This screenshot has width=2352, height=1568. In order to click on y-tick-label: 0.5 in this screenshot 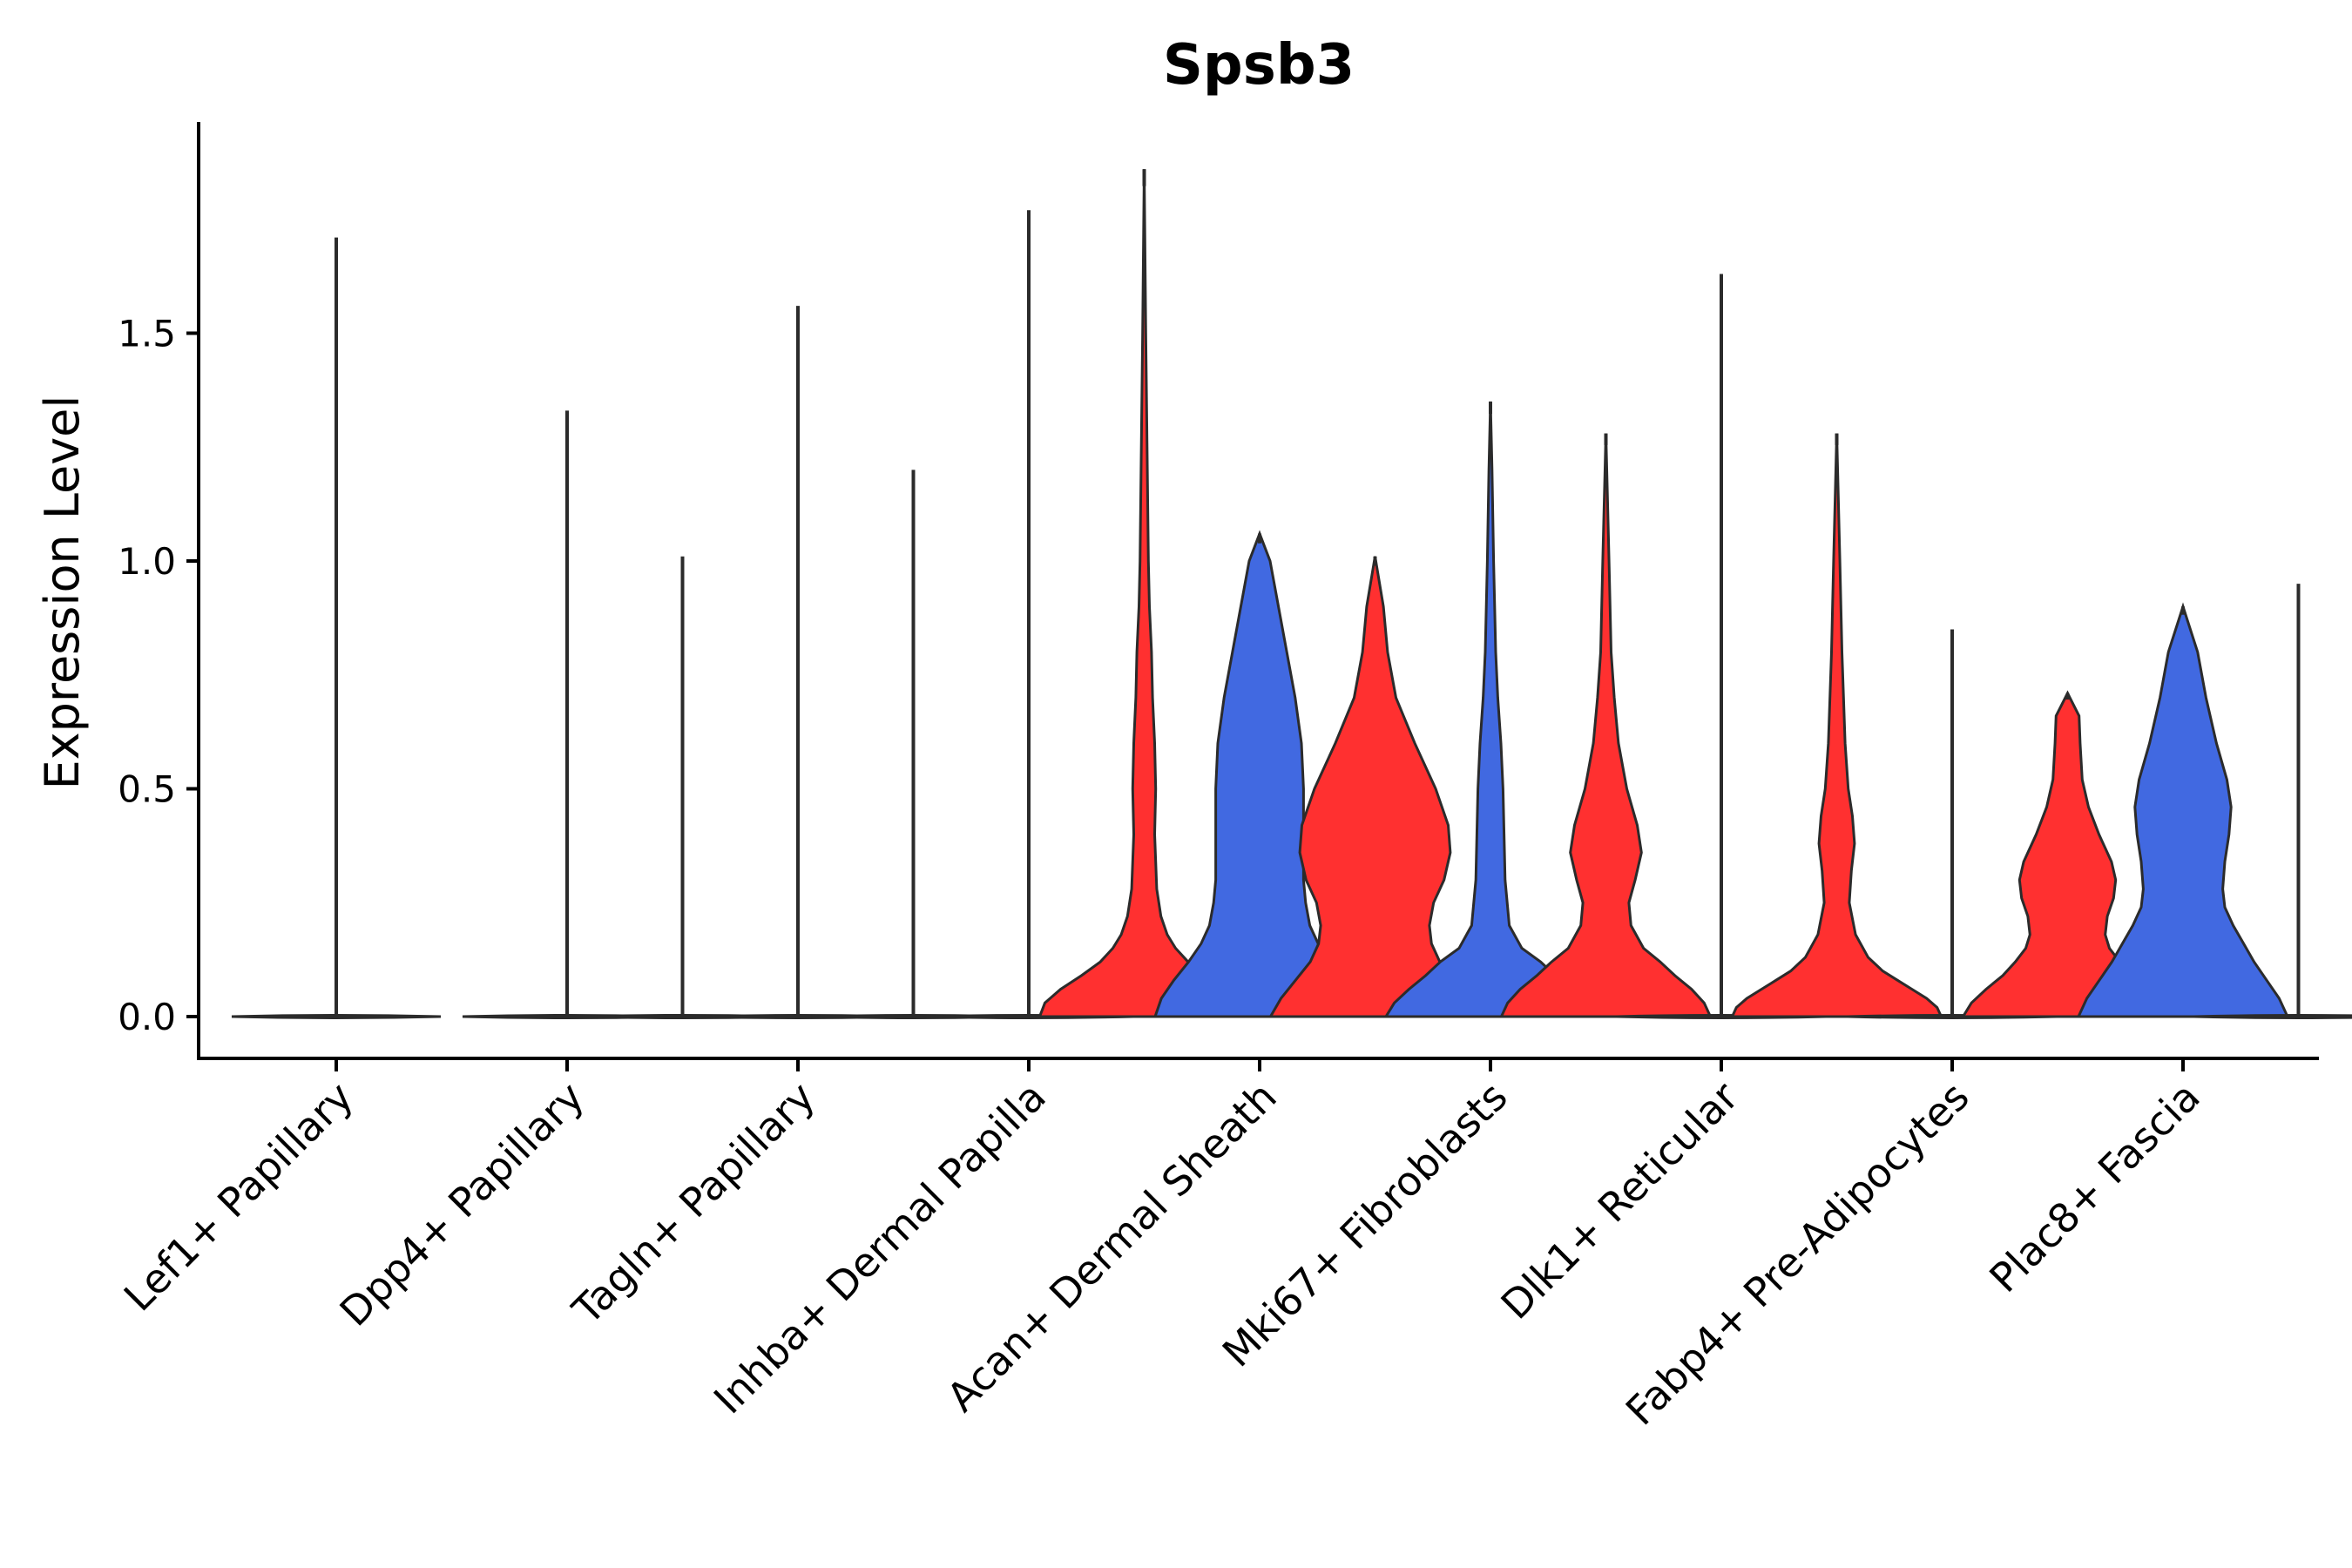, I will do `click(147, 790)`.